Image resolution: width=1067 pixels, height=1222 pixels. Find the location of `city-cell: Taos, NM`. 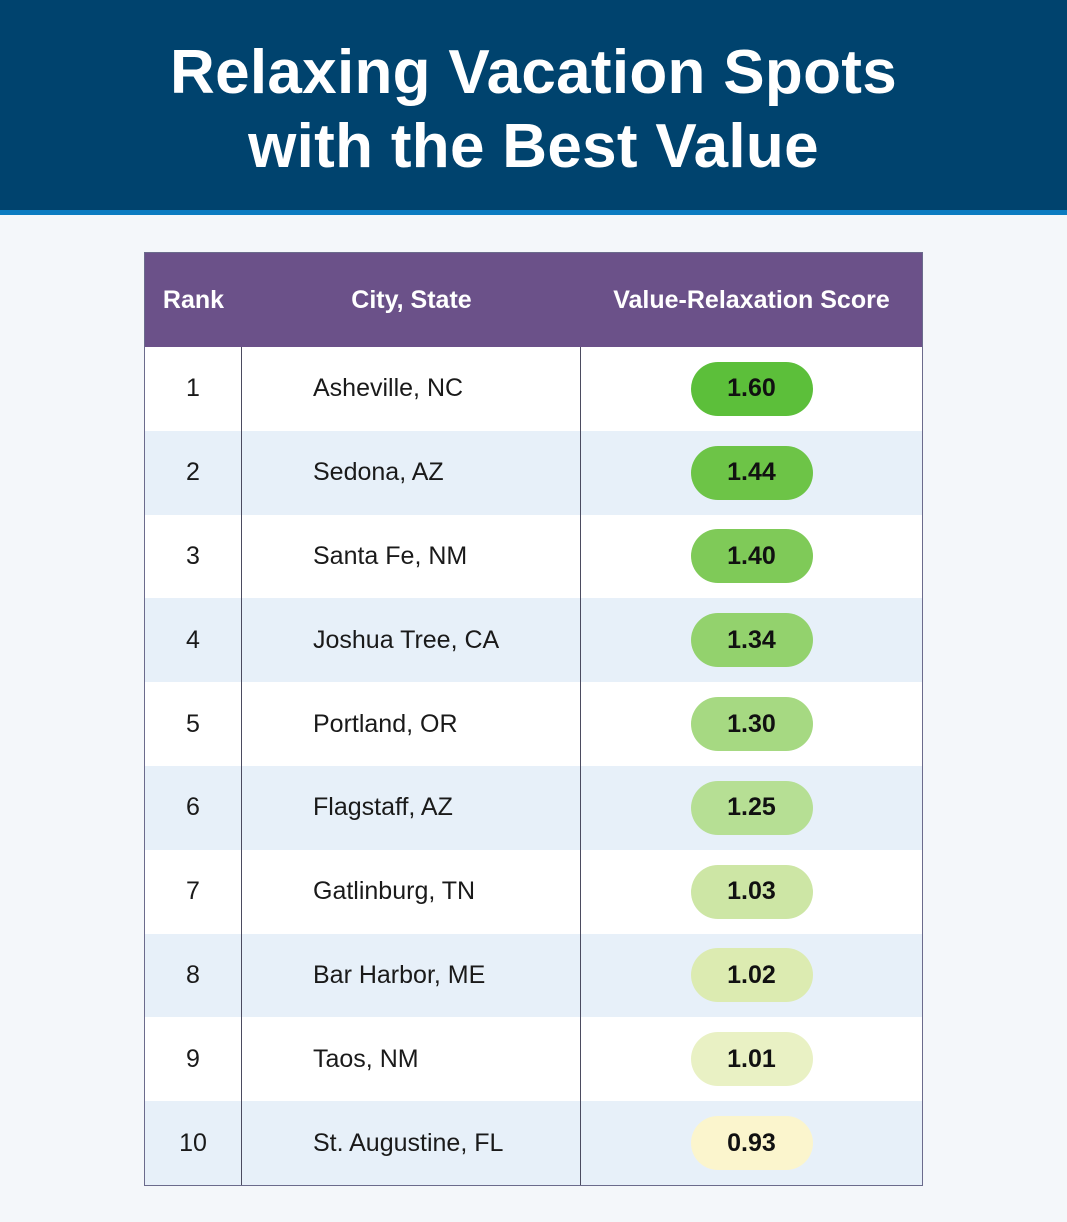

city-cell: Taos, NM is located at coordinates (411, 1059).